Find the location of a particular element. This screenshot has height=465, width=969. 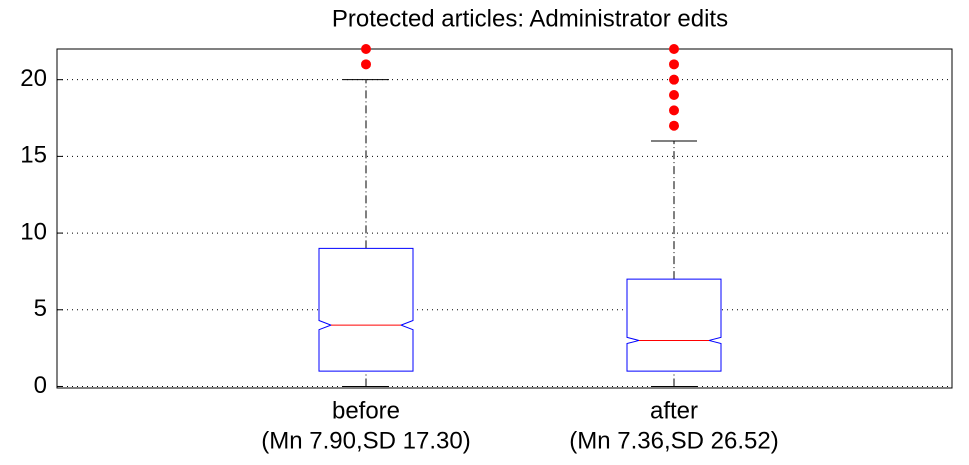

x-tick-note: (Mn 7.36,SD 26.52) is located at coordinates (673, 440).